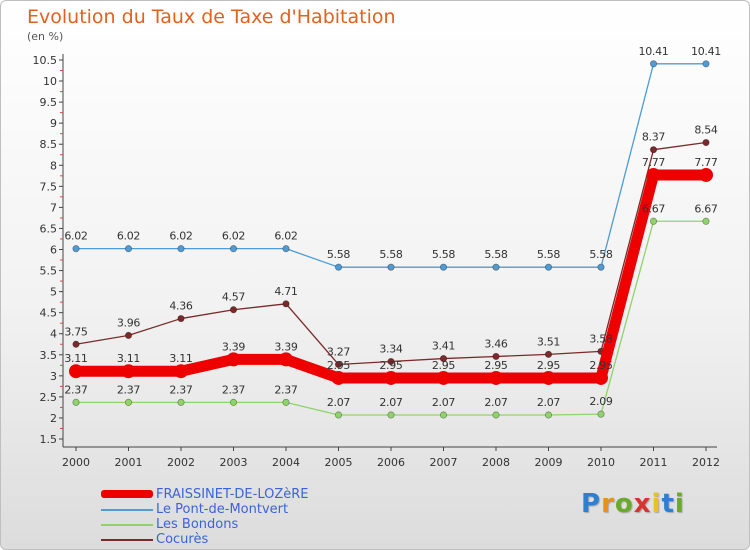  I want to click on legend-label-pont-de-montvert: Le Pont-de-Montvert, so click(222, 509).